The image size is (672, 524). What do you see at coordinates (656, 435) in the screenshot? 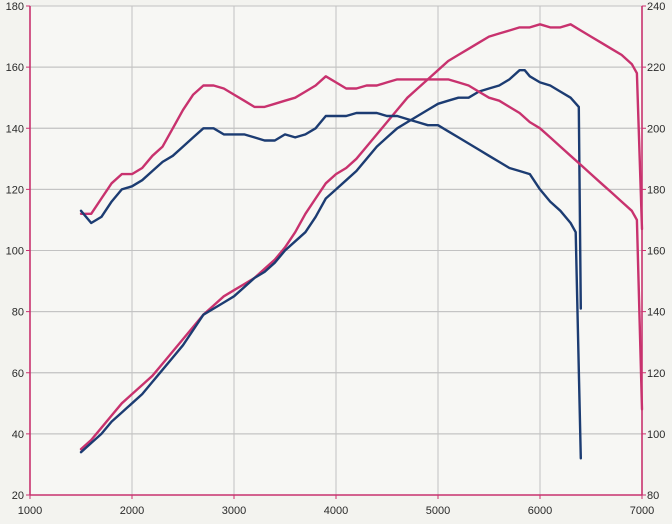
I see `y-right-tick-label-100: 100` at bounding box center [656, 435].